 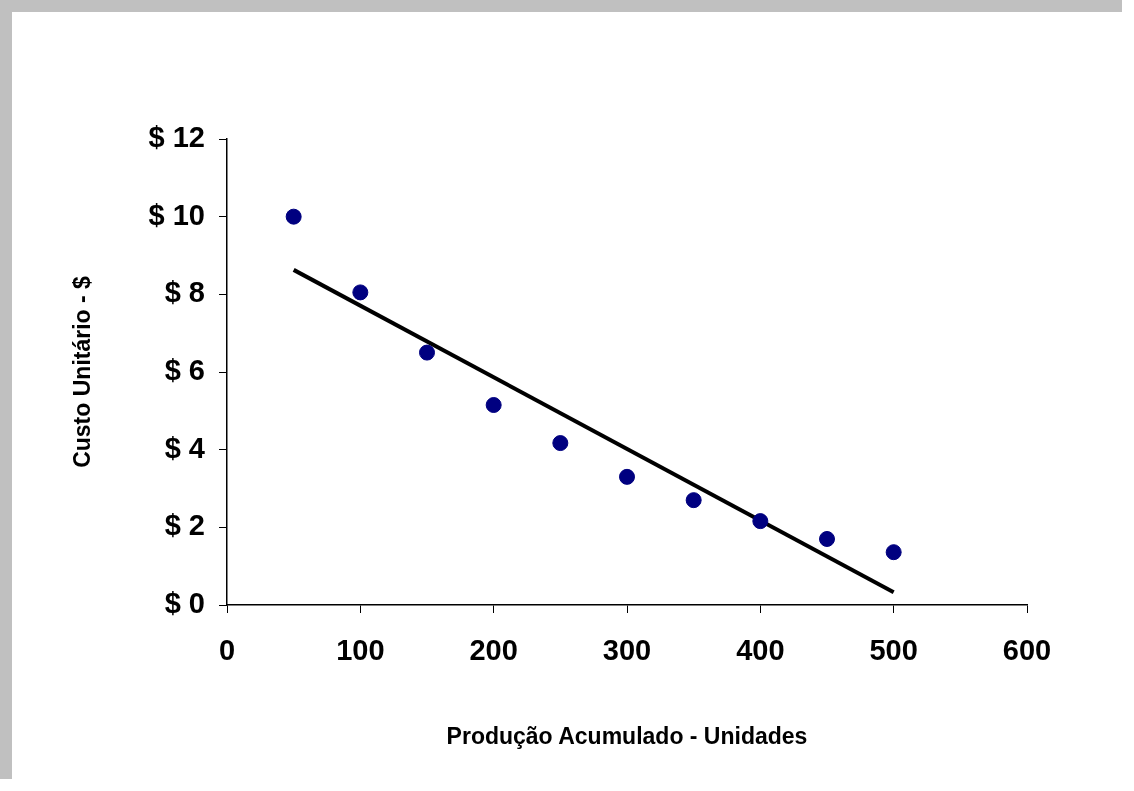 What do you see at coordinates (1027, 650) in the screenshot?
I see `x-tick-label: 600` at bounding box center [1027, 650].